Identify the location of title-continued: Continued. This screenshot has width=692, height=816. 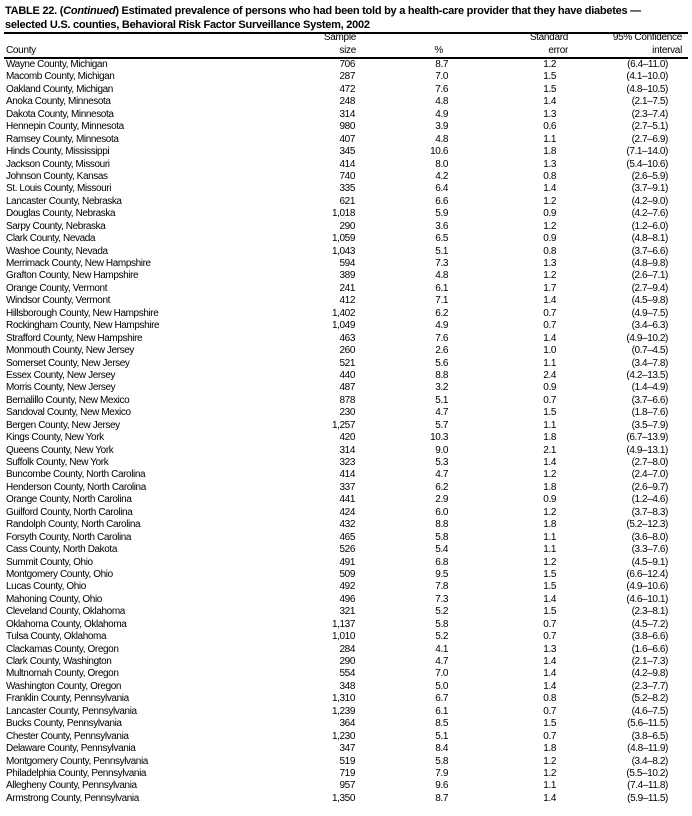
(89, 11).